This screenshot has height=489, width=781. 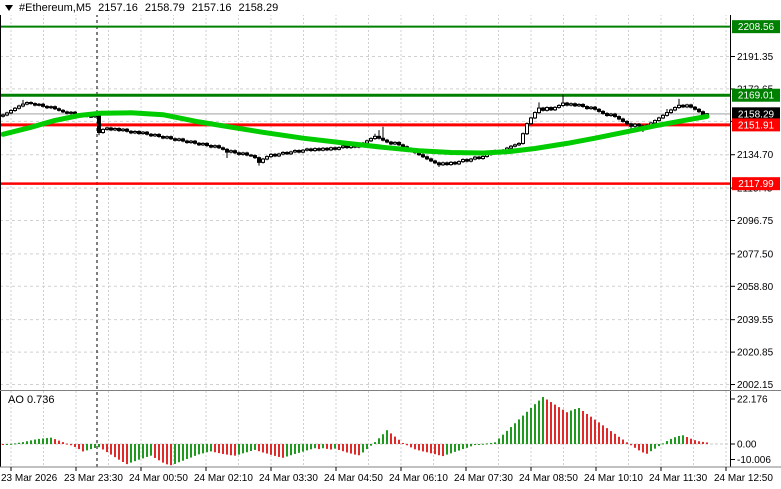 What do you see at coordinates (118, 7) in the screenshot?
I see `ohlc-open: 2157.16` at bounding box center [118, 7].